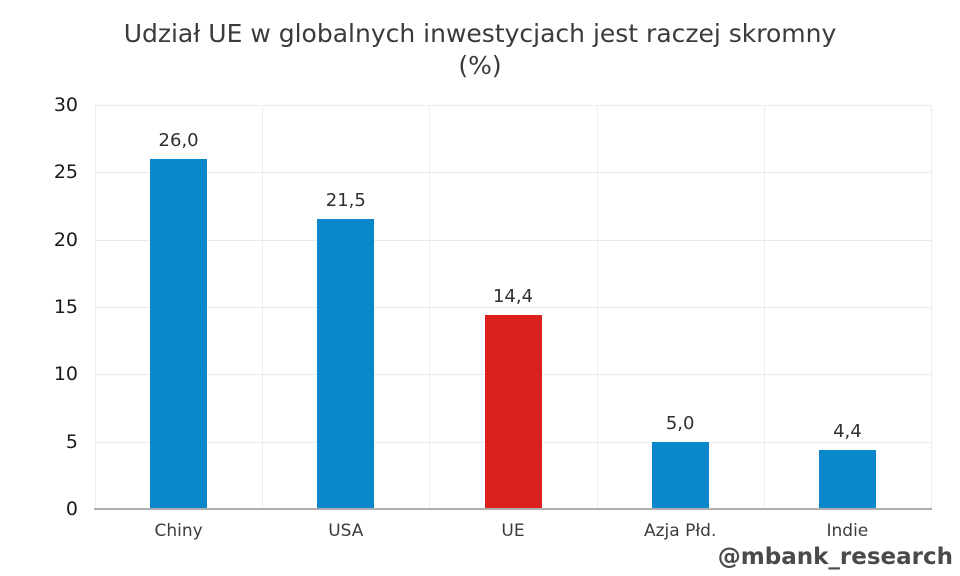 This screenshot has width=960, height=576. I want to click on value-label-ue: 14,4, so click(513, 297).